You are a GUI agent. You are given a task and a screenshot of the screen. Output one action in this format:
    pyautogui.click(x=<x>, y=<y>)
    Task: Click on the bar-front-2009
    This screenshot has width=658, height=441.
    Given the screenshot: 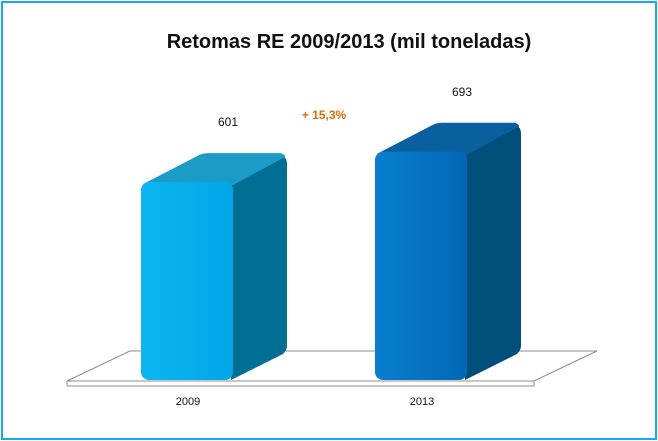 What is the action you would take?
    pyautogui.click(x=187, y=281)
    